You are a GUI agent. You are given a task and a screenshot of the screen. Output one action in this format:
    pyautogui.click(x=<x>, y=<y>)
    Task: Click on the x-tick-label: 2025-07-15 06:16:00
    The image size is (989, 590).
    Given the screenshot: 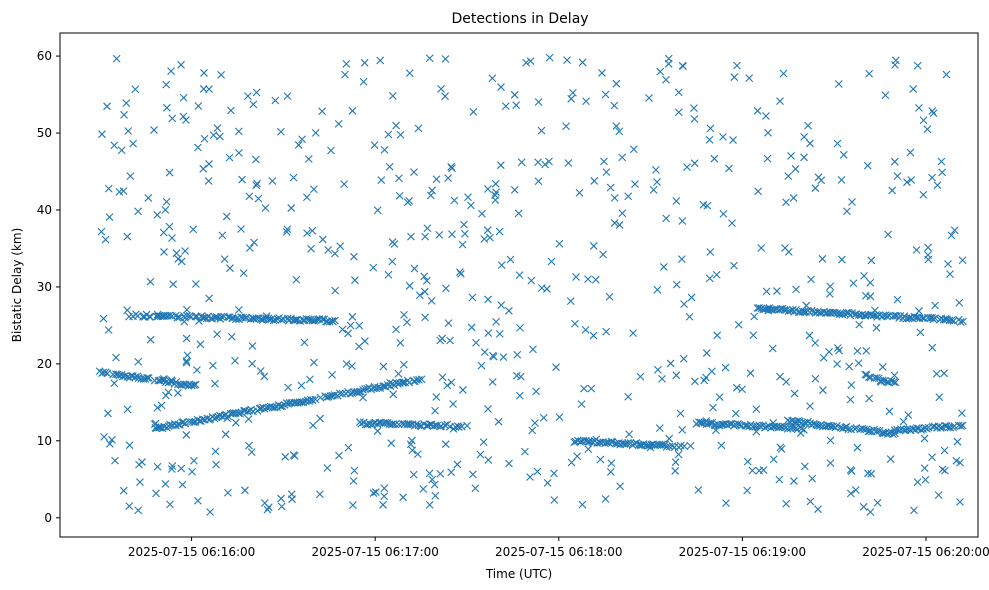 What is the action you would take?
    pyautogui.click(x=191, y=552)
    